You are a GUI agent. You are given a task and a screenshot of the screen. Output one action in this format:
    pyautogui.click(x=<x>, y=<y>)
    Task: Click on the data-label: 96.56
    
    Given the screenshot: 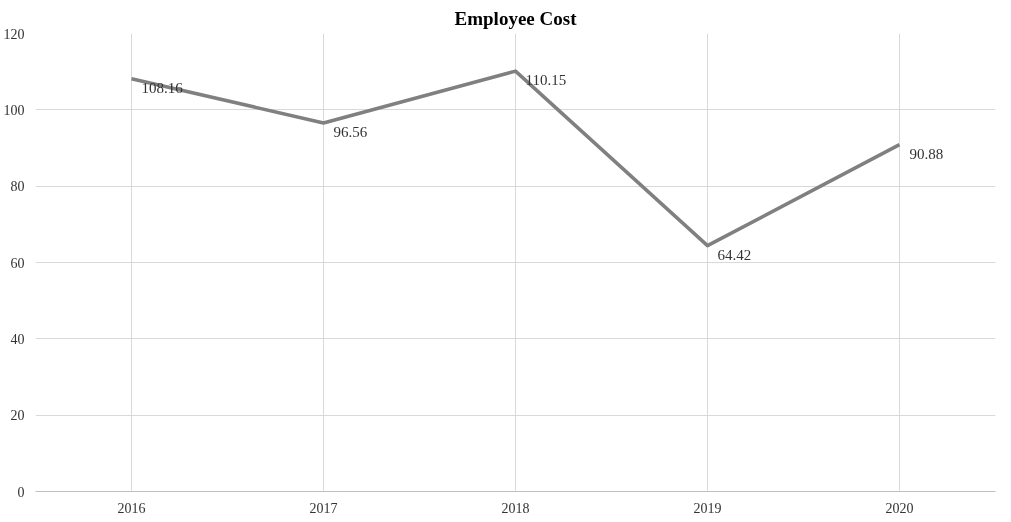 What is the action you would take?
    pyautogui.click(x=350, y=131)
    